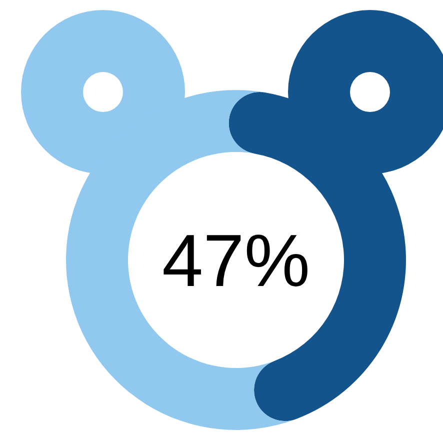 The image size is (443, 433). Describe the element at coordinates (236, 260) in the screenshot. I see `data-label: 47%` at that location.